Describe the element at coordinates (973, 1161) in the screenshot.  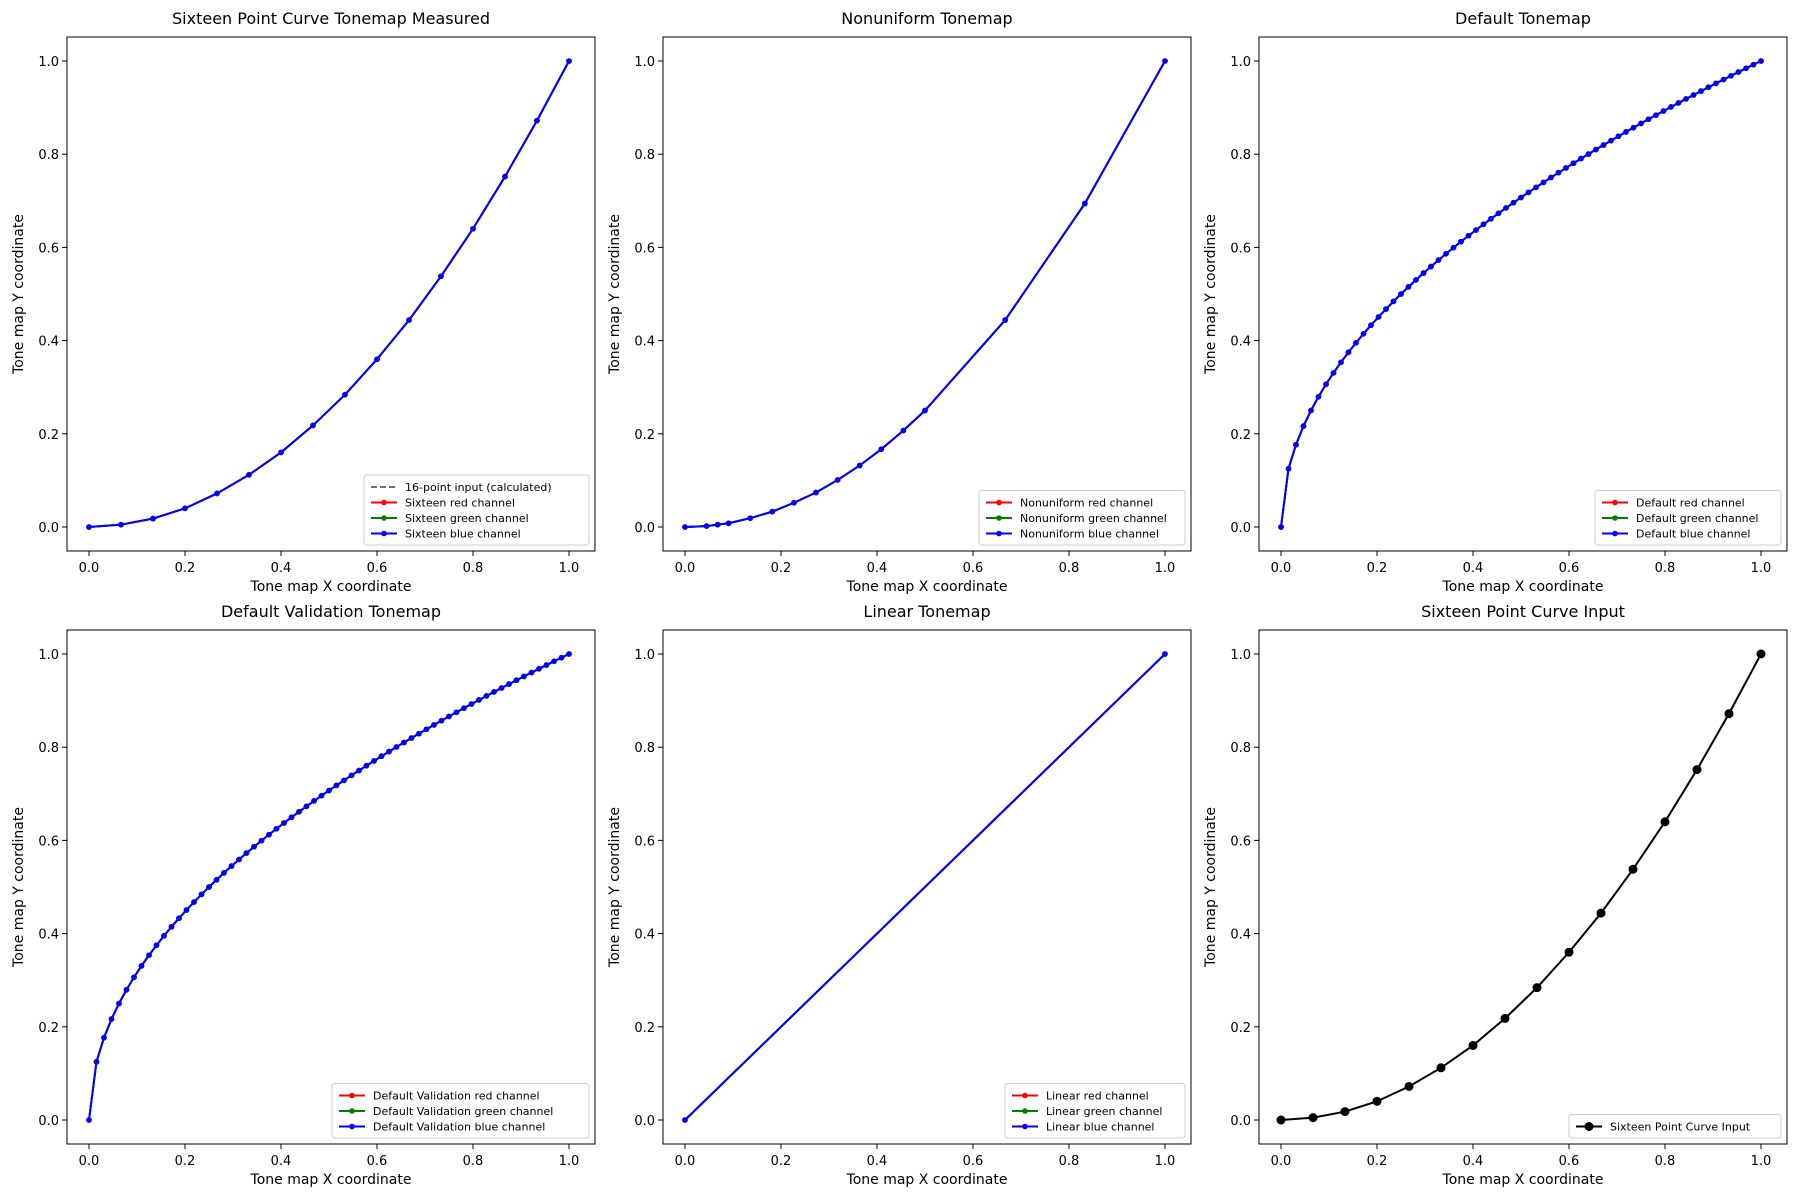
I see `x-tick-label: 0.6` at that location.